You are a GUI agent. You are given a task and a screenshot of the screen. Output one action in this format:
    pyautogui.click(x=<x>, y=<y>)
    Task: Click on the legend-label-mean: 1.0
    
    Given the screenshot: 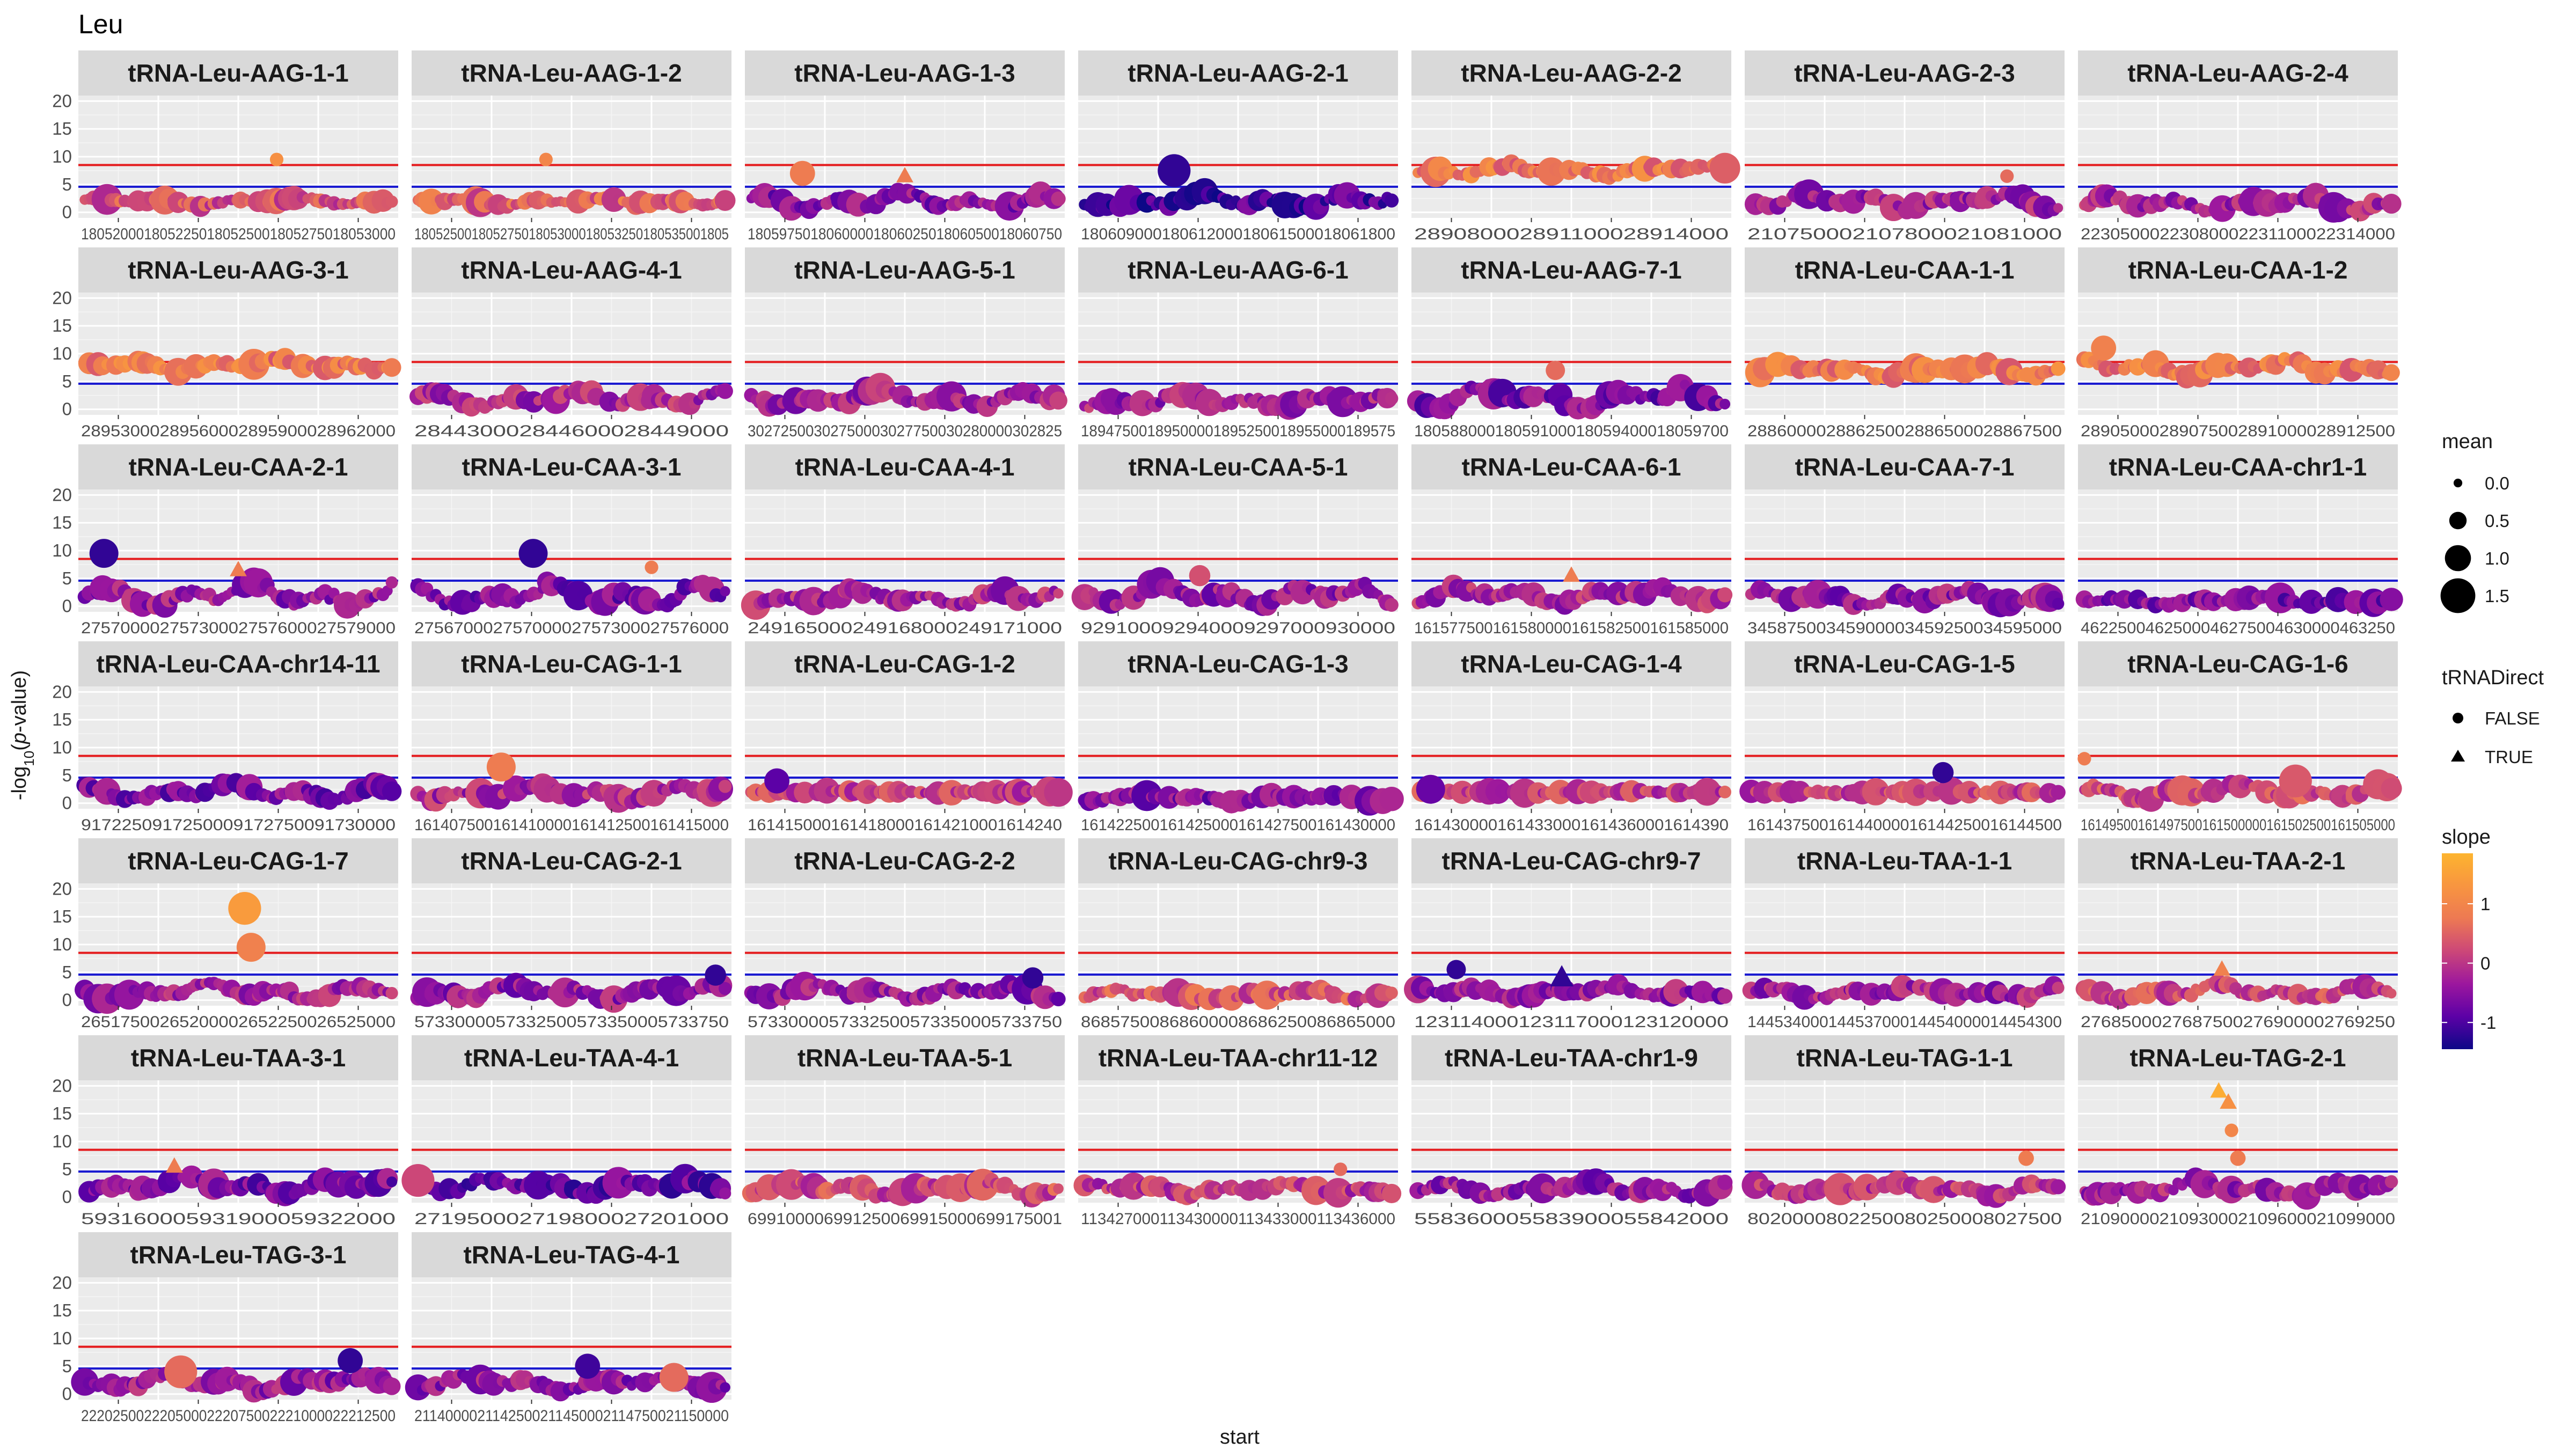 What is the action you would take?
    pyautogui.click(x=2497, y=558)
    